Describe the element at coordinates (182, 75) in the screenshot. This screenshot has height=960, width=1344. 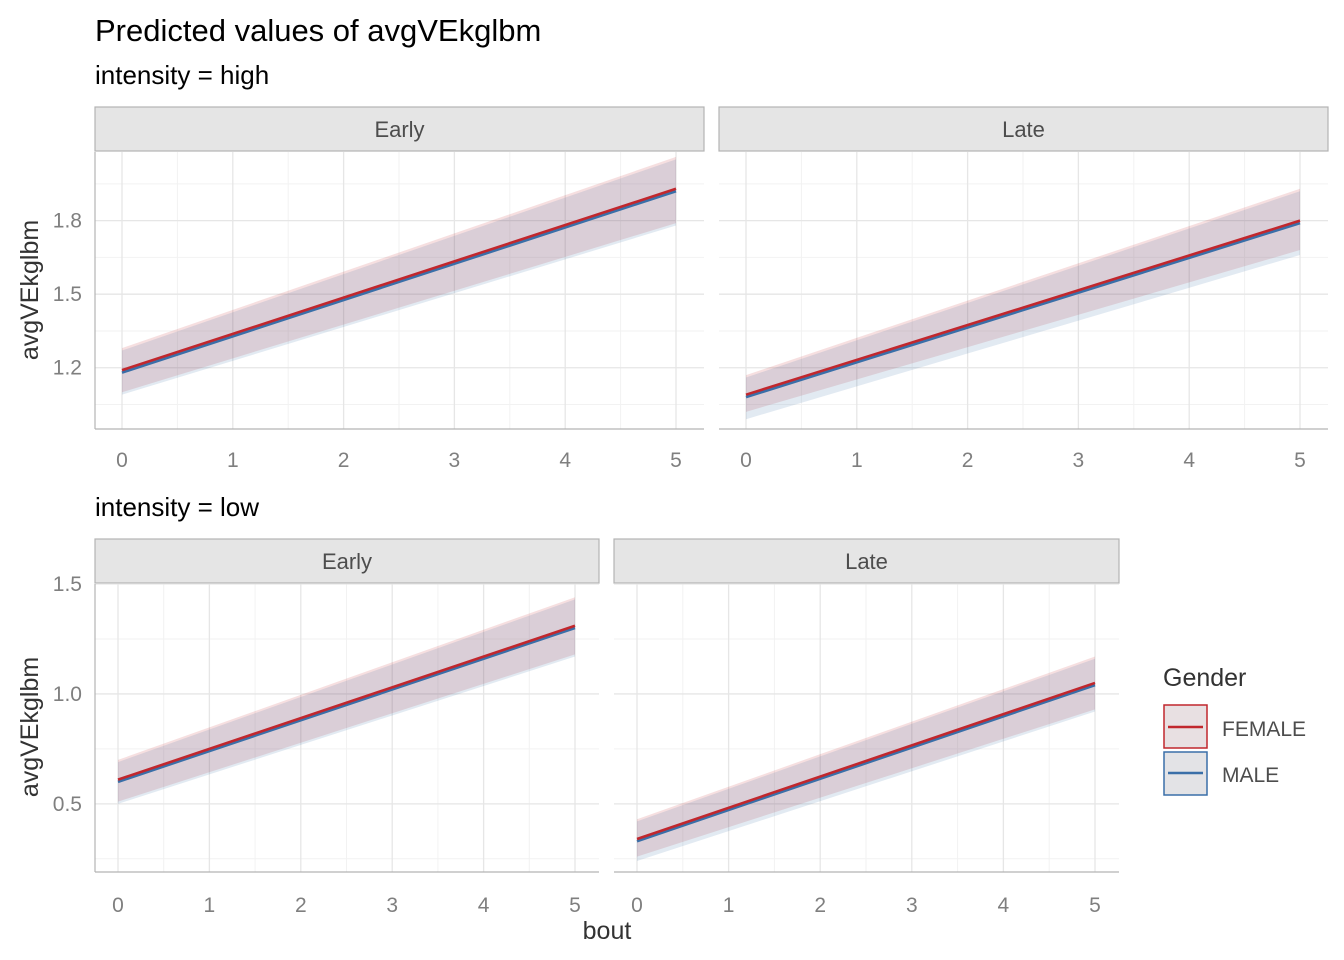
I see `panel-group-label: intensity = high` at that location.